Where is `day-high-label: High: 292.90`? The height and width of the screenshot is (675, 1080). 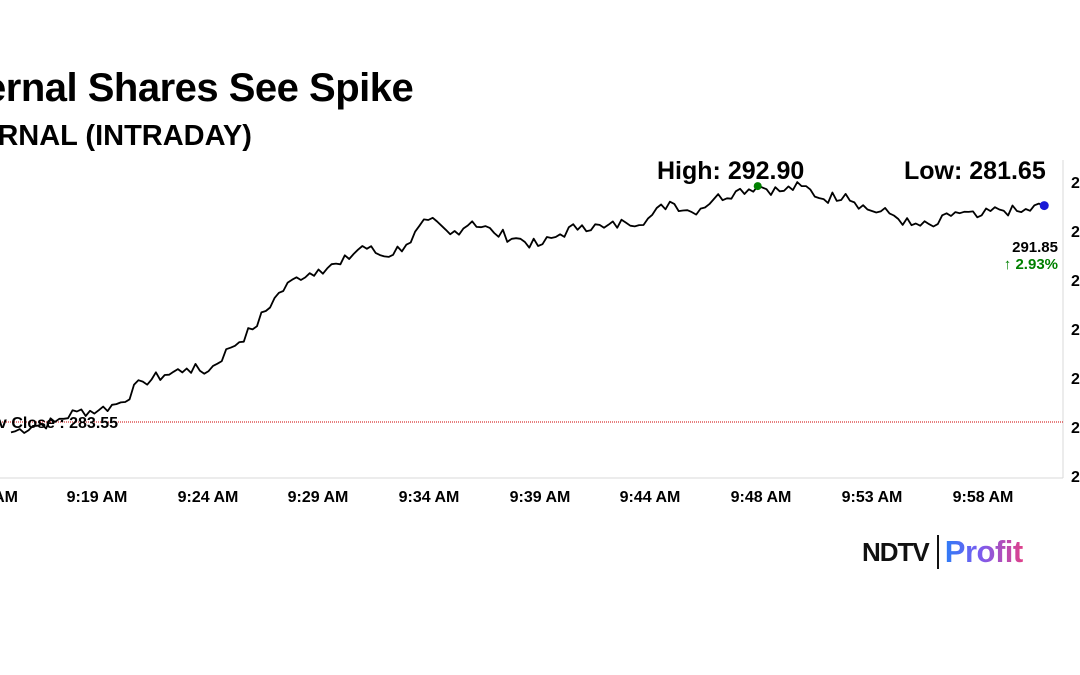
day-high-label: High: 292.90 is located at coordinates (731, 171).